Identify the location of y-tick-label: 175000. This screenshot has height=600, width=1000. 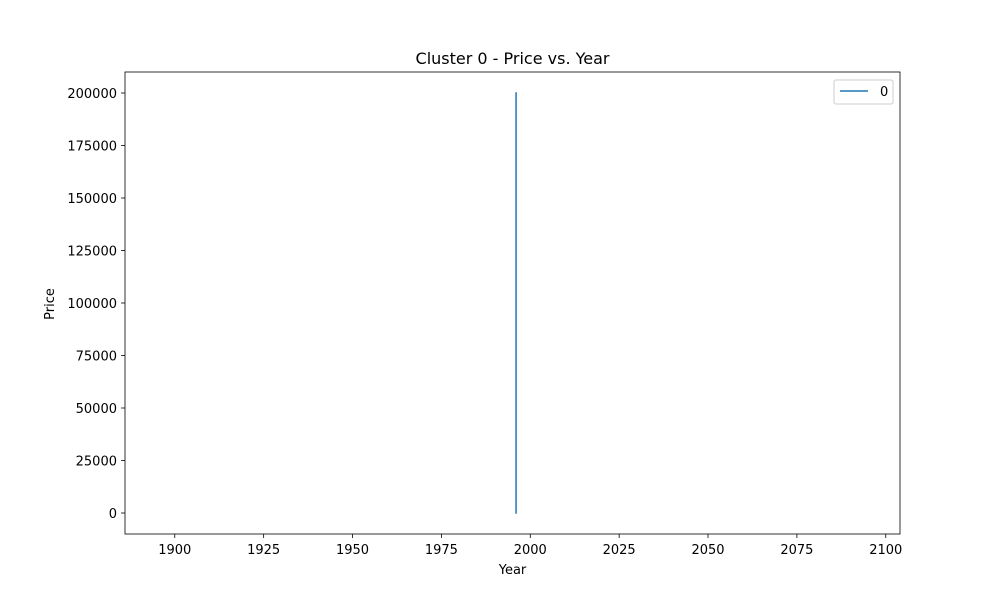
(92, 147).